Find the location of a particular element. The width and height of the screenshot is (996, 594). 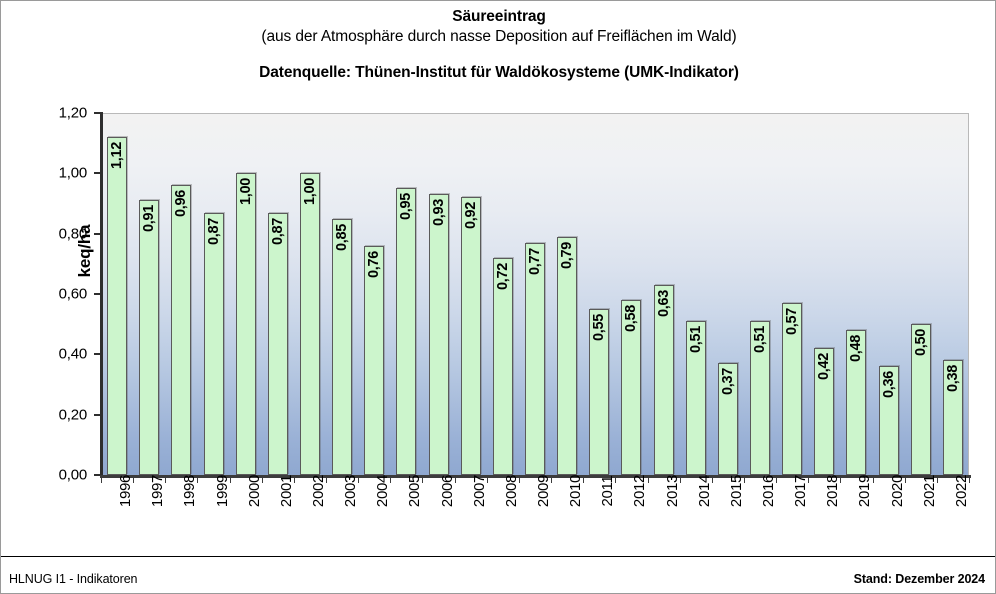

bar: 0,85 is located at coordinates (342, 346).